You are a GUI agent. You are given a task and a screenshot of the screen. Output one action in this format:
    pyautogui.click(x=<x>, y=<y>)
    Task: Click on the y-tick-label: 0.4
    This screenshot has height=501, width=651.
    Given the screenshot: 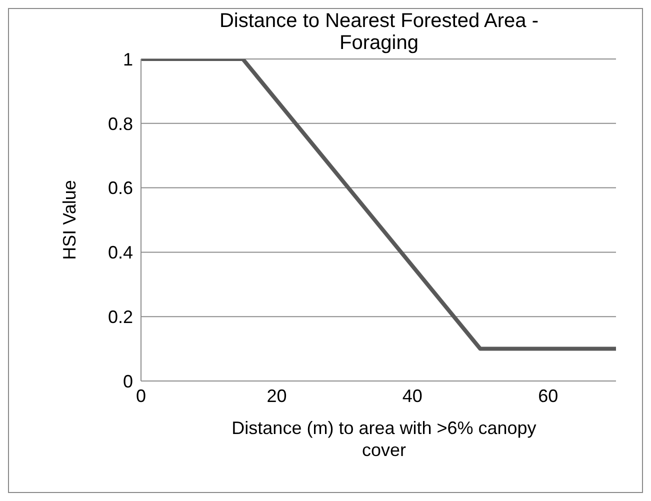 What is the action you would take?
    pyautogui.click(x=120, y=252)
    